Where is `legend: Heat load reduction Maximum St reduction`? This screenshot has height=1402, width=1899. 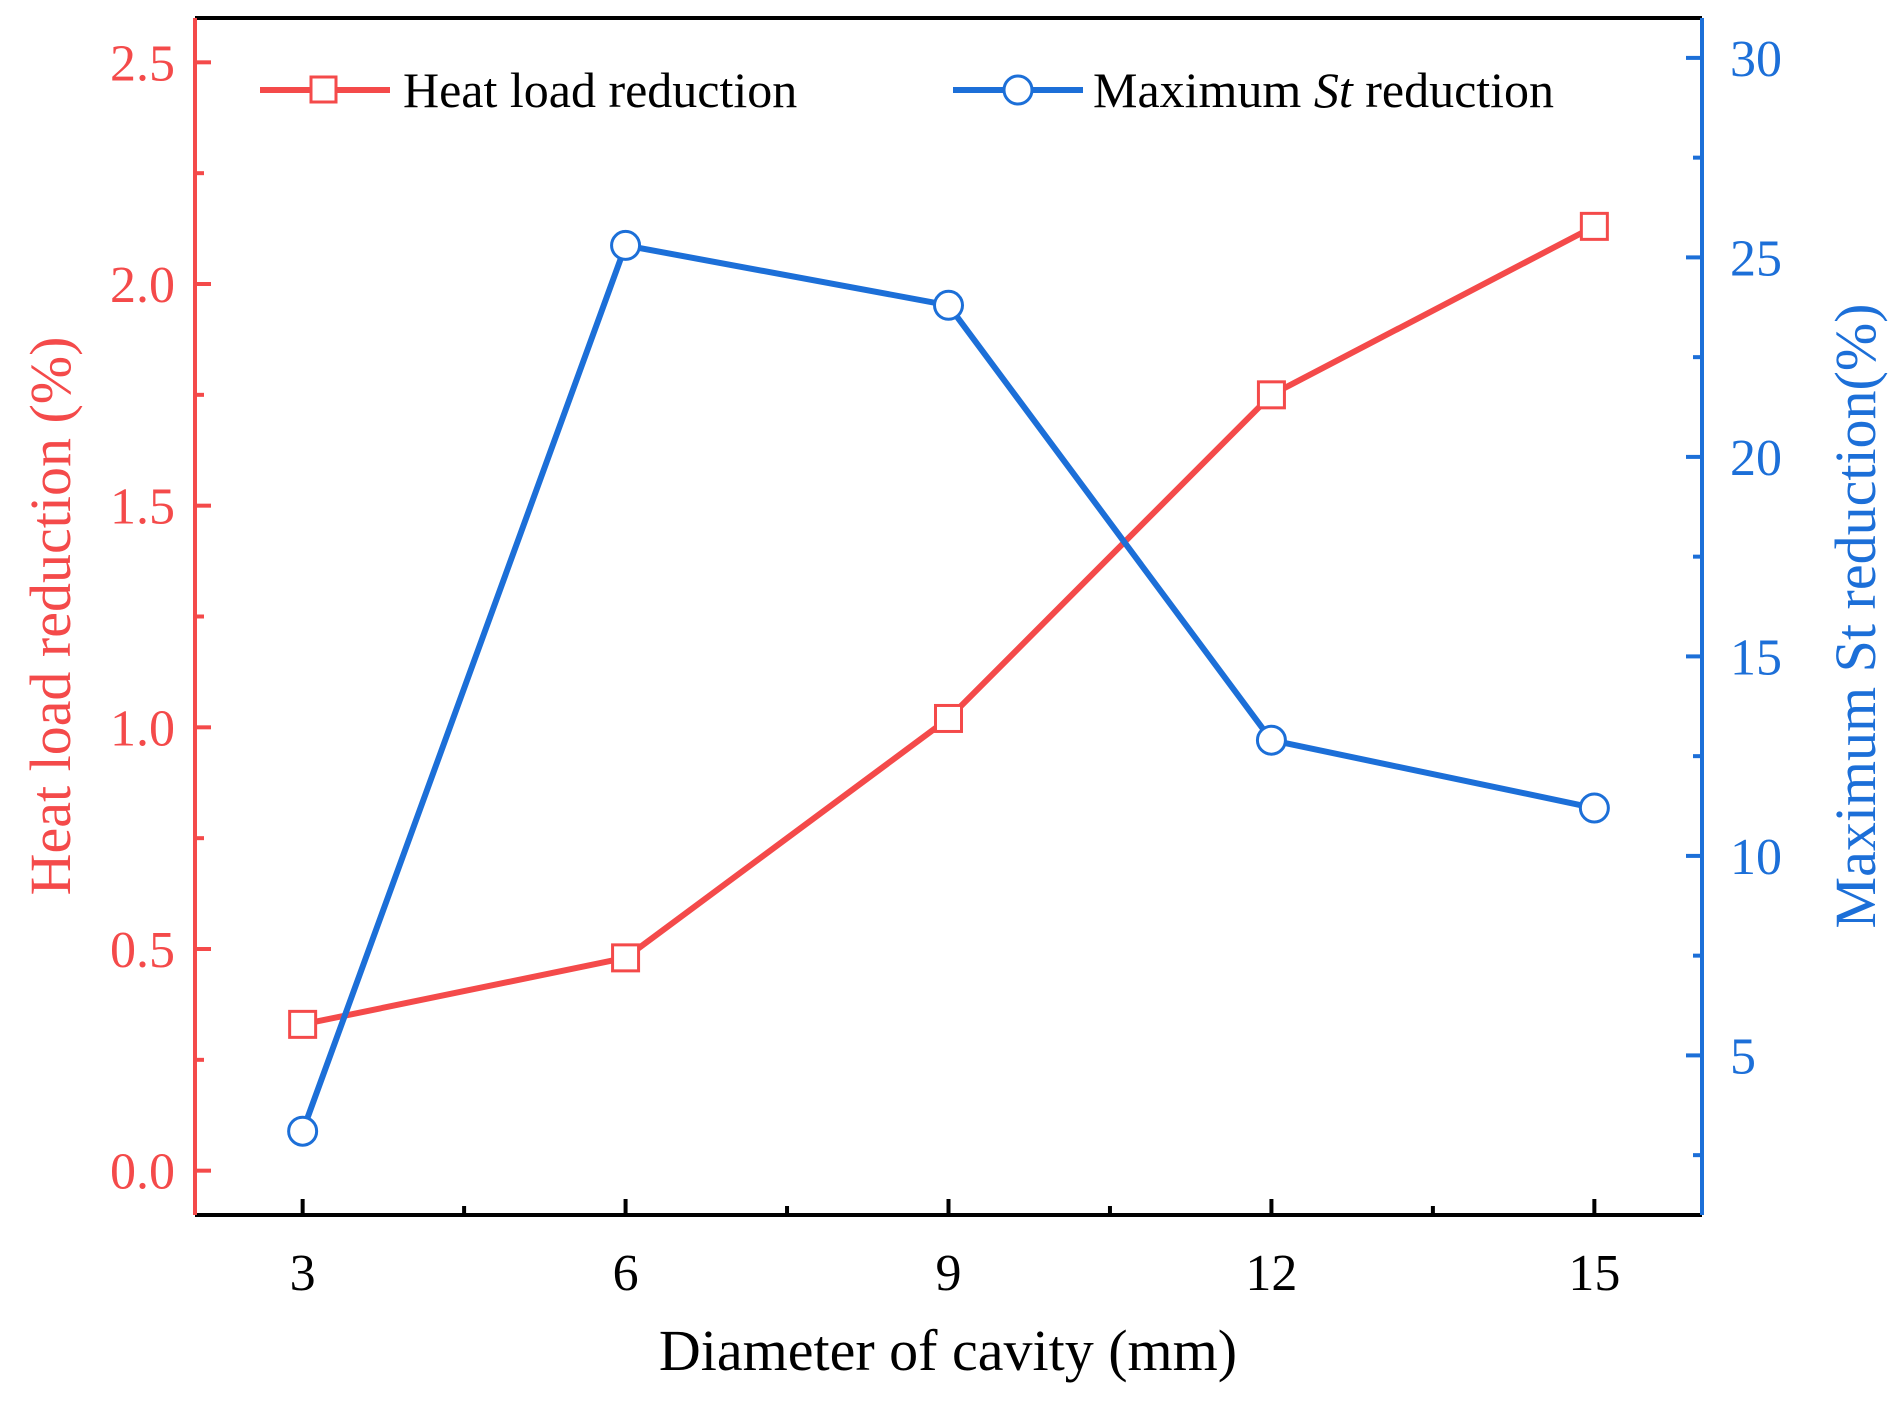 legend: Heat load reduction Maximum St reduction is located at coordinates (907, 90).